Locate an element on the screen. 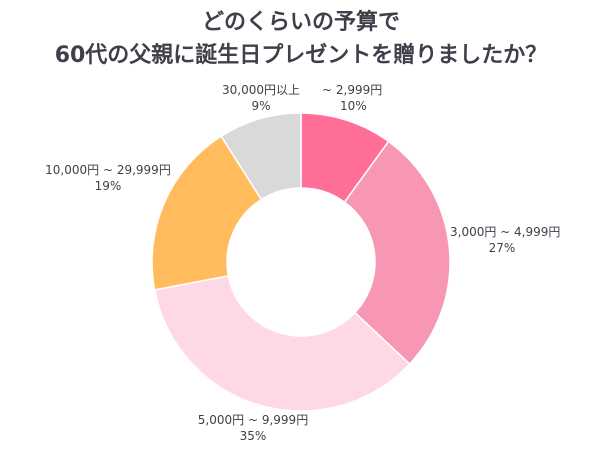  slice-2-value-label: 27% is located at coordinates (502, 248).